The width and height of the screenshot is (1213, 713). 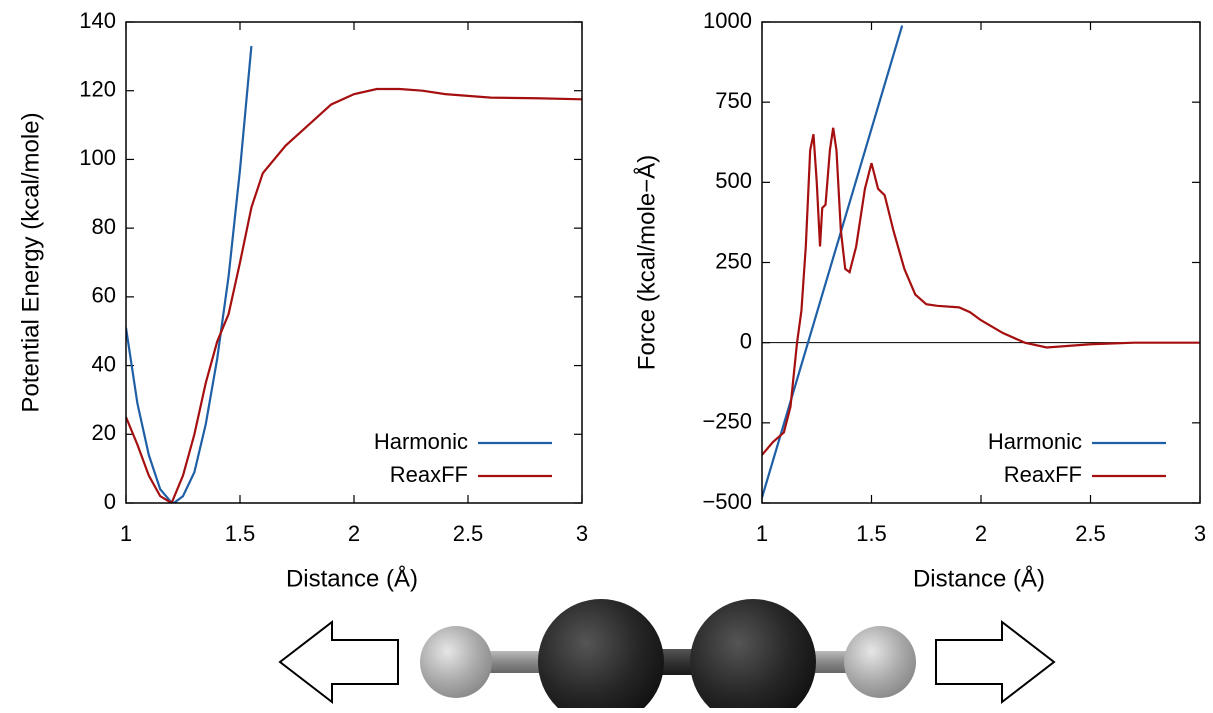 I want to click on y-tick-label: 80, so click(x=104, y=226).